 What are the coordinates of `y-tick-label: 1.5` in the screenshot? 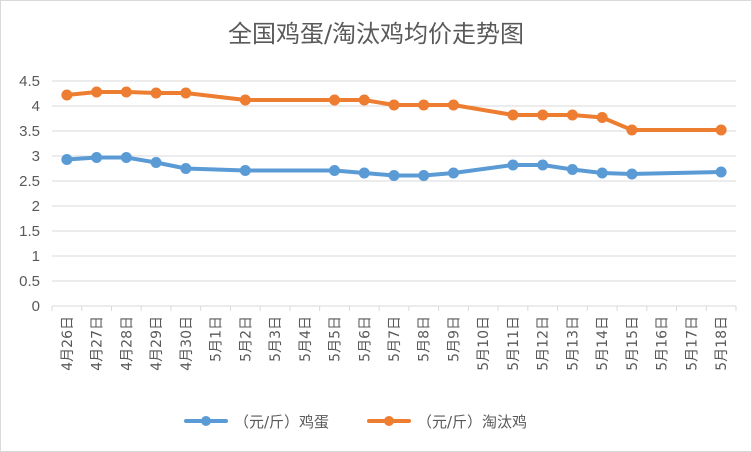 It's located at (29, 231).